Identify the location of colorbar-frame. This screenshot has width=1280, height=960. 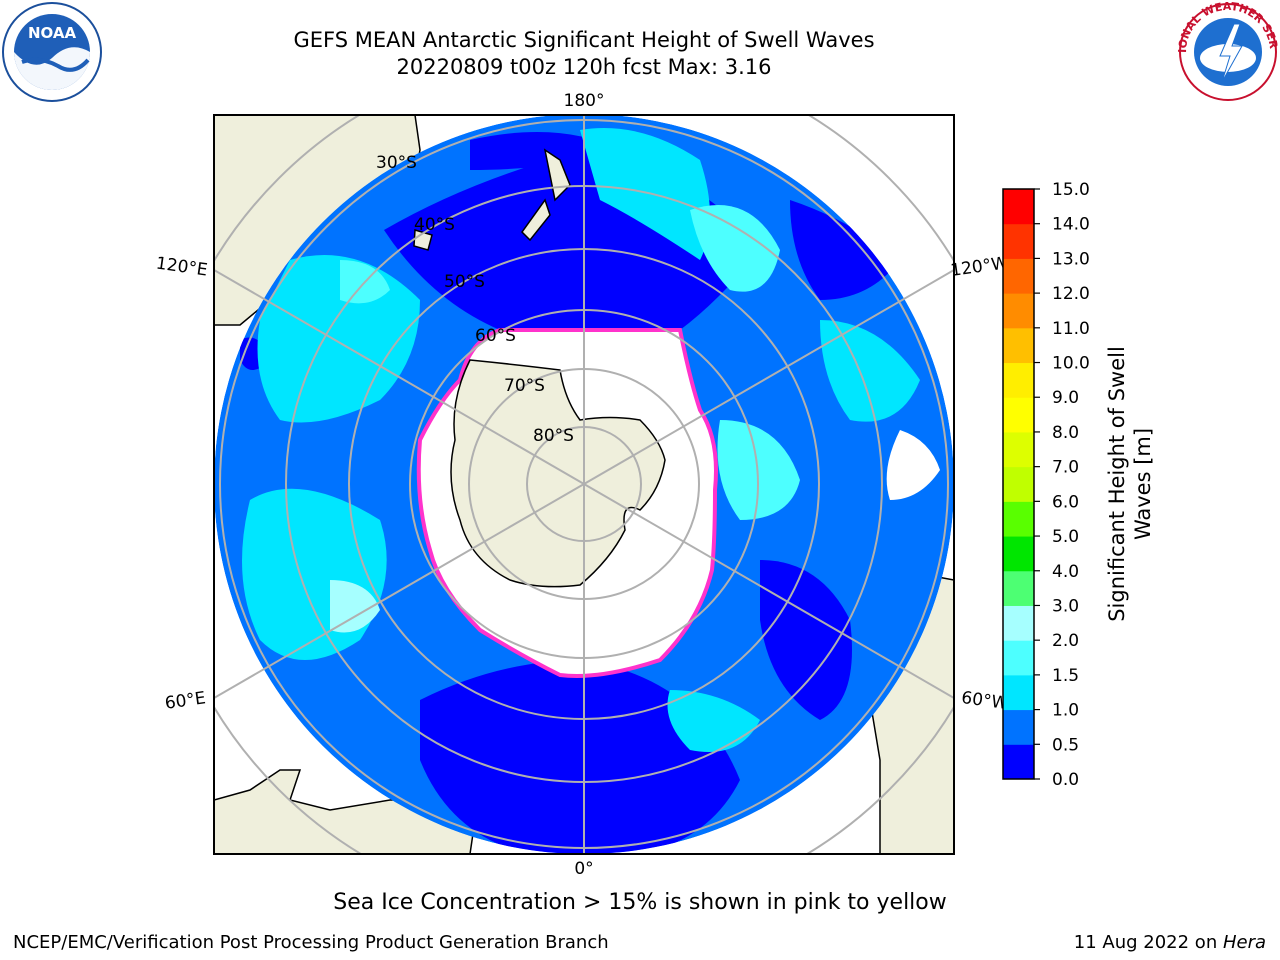
(1018, 484).